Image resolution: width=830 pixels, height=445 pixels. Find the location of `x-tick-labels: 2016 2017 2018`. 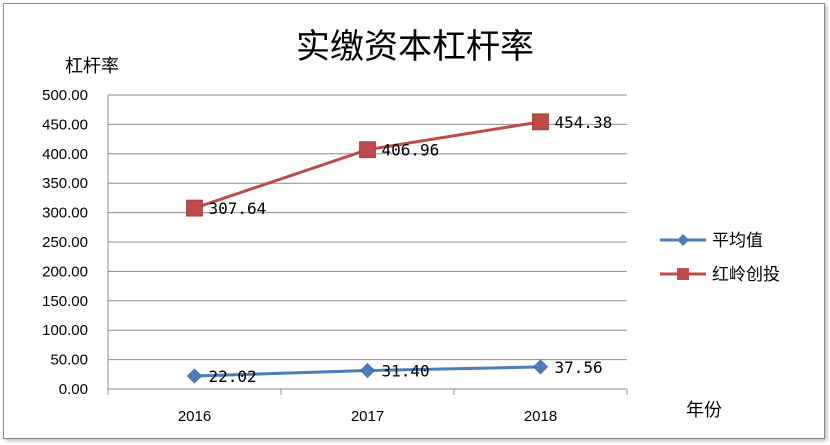

x-tick-labels: 2016 2017 2018 is located at coordinates (367, 416).